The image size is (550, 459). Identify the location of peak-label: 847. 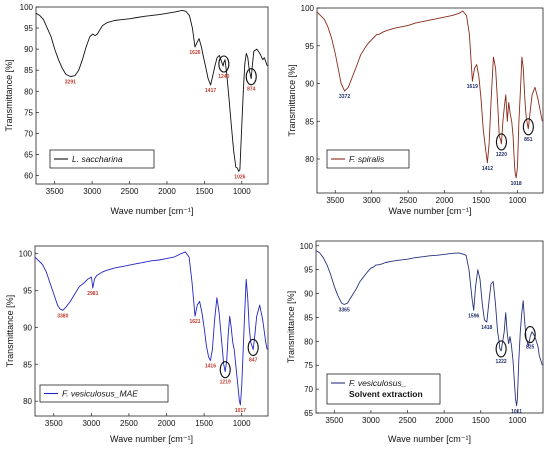
(253, 360).